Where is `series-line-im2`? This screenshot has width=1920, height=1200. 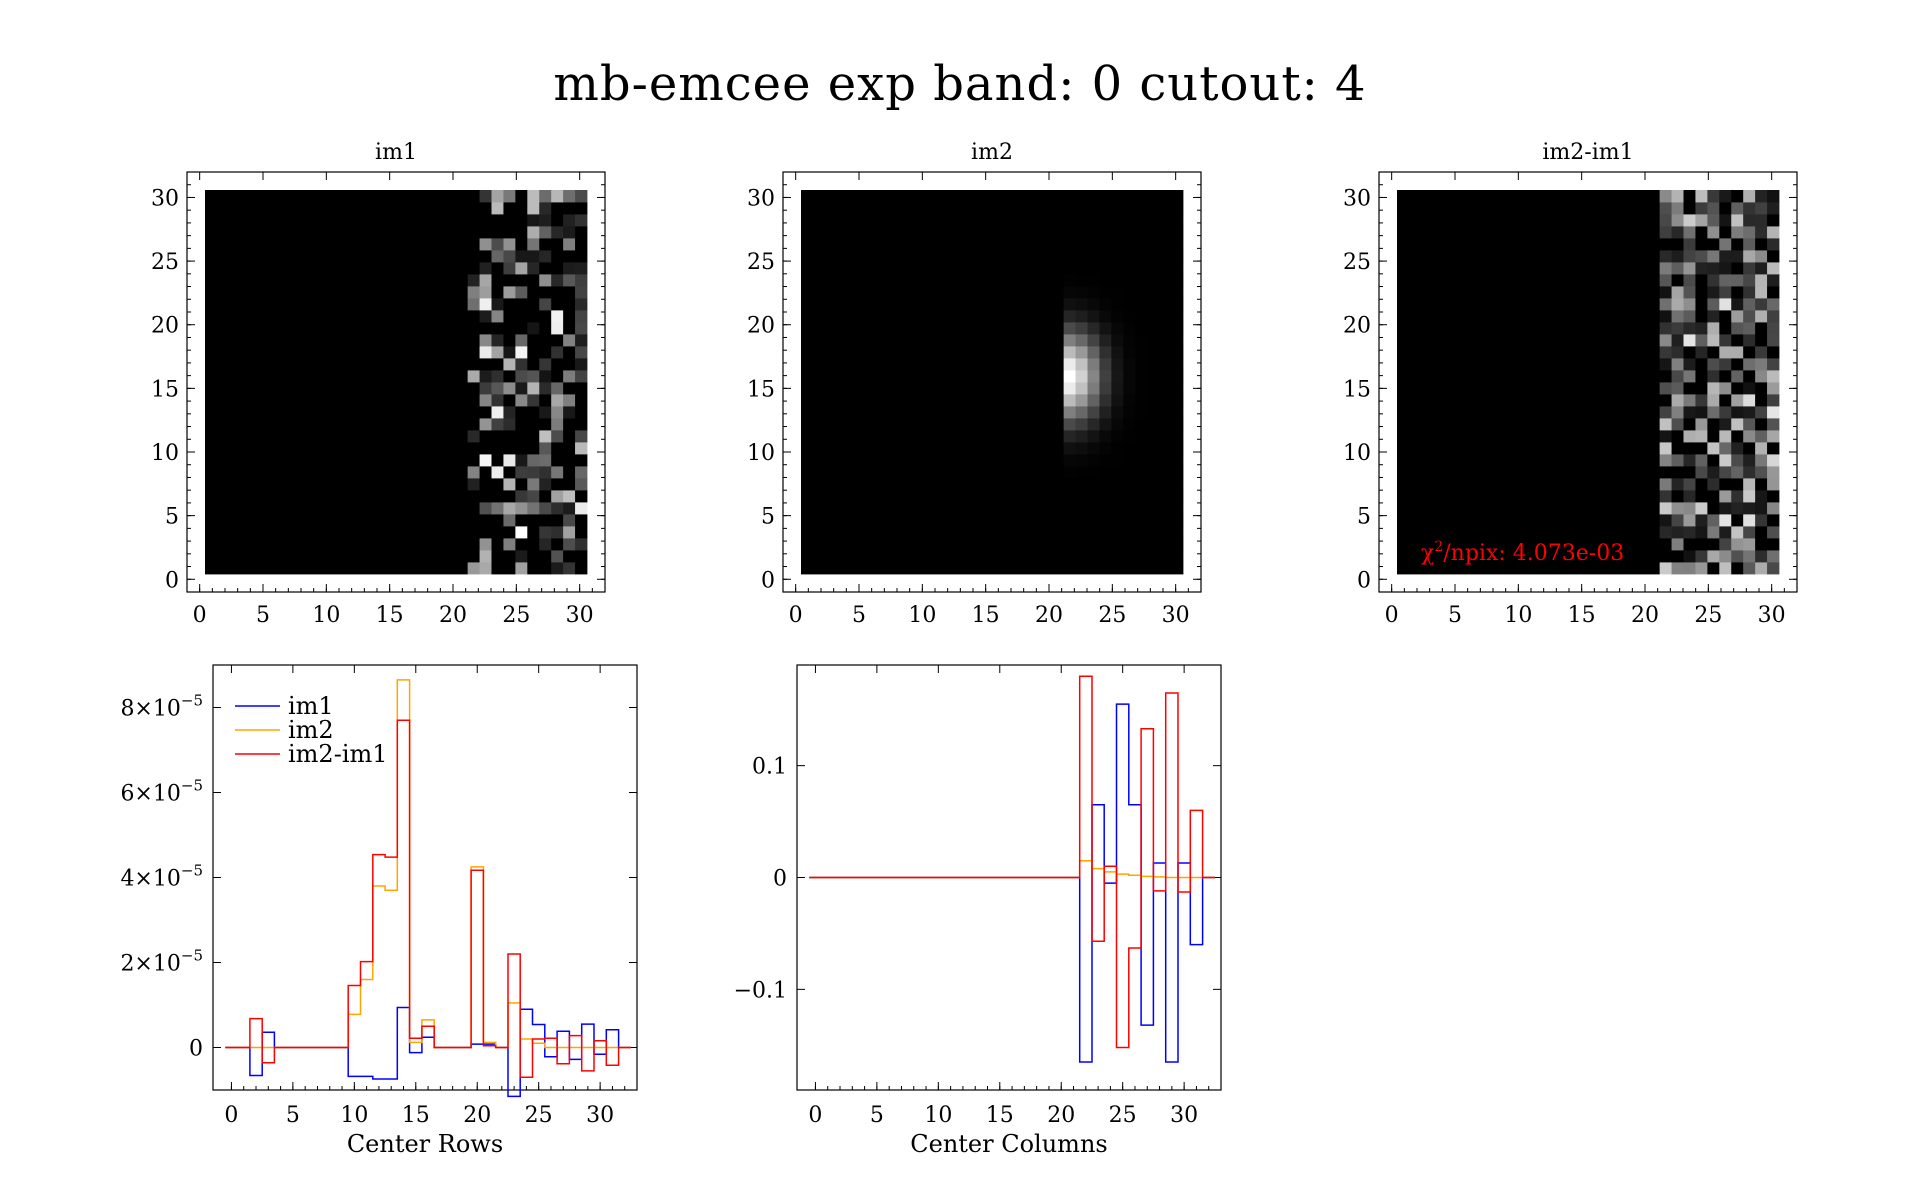
series-line-im2 is located at coordinates (428, 864).